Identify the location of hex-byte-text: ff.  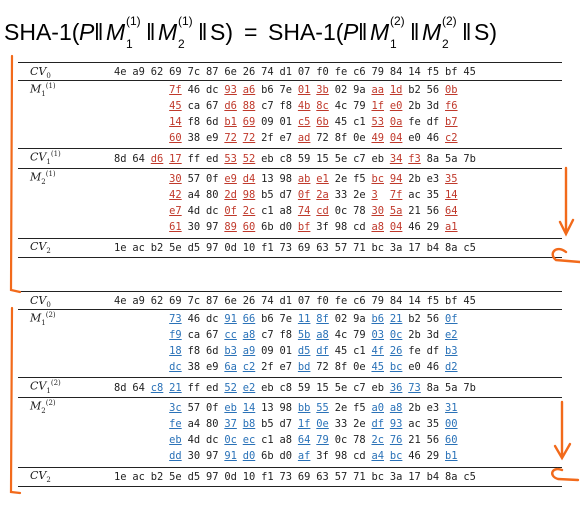
(194, 159).